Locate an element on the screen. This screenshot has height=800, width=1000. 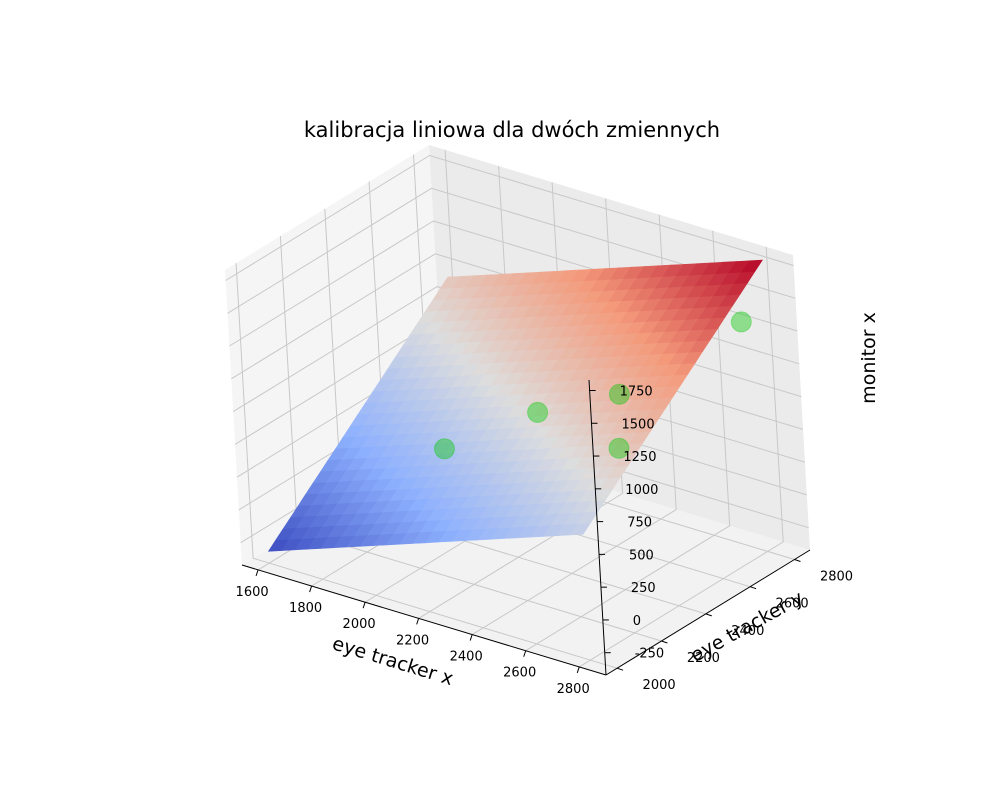
z-axis-line is located at coordinates (597, 527).